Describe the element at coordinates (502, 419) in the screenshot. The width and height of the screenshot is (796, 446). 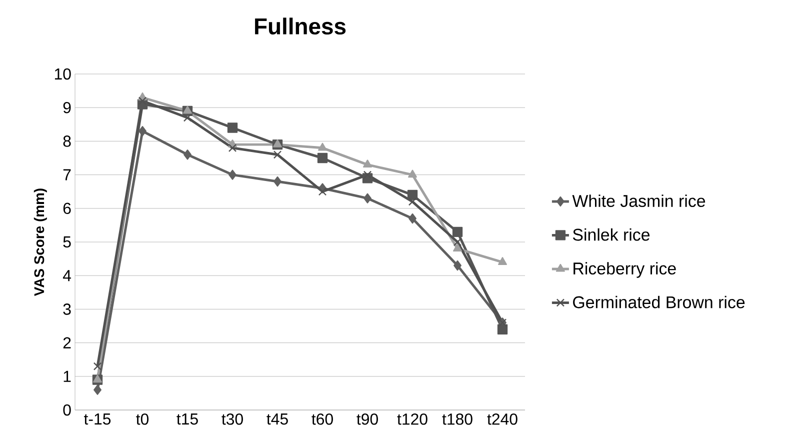
I see `x-tick-label: t240` at that location.